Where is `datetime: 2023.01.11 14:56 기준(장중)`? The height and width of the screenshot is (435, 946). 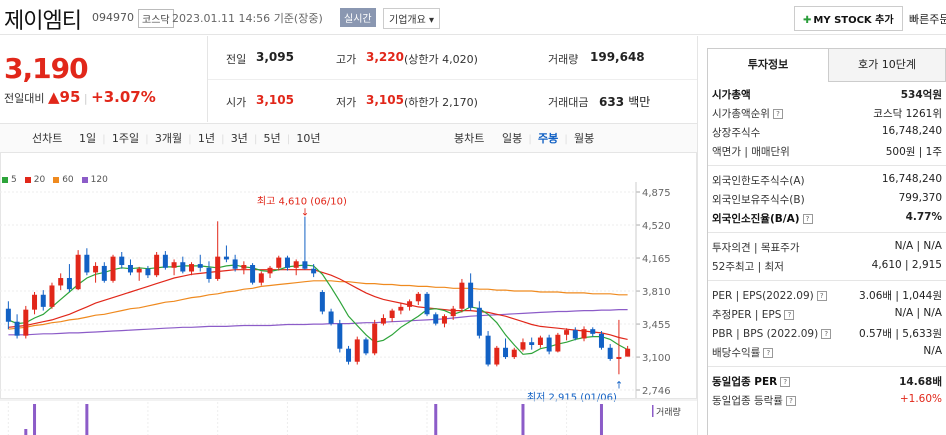
datetime: 2023.01.11 14:56 기준(장중) is located at coordinates (247, 18).